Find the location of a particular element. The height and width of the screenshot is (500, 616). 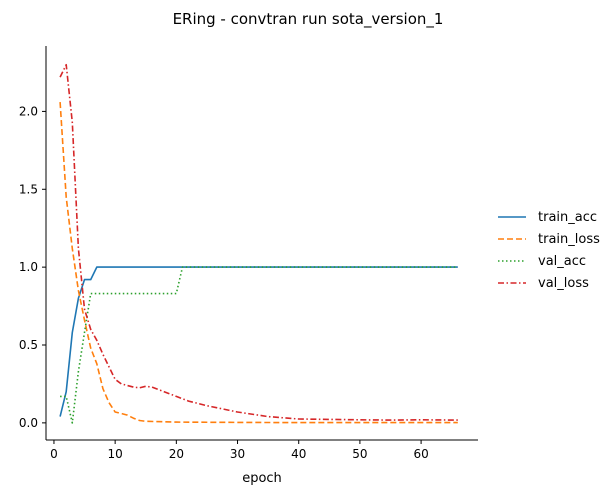

y-tick-label: 1.0 is located at coordinates (28, 267).